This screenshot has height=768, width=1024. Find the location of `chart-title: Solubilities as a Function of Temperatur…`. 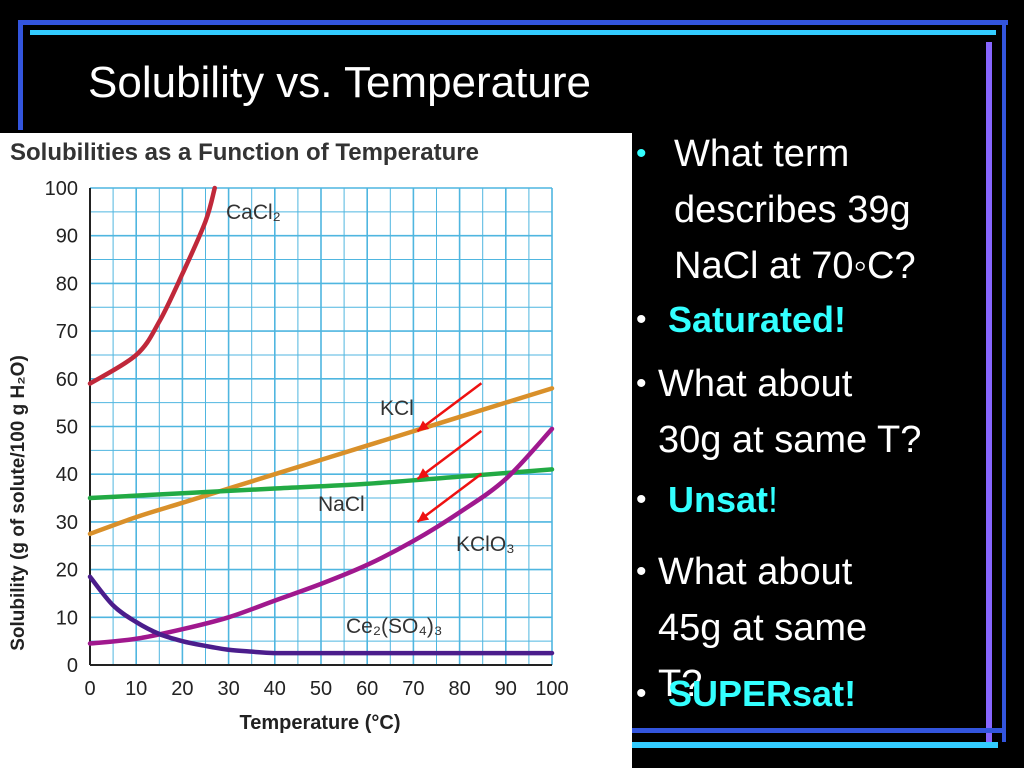

chart-title: Solubilities as a Function of Temperatur… is located at coordinates (244, 152).